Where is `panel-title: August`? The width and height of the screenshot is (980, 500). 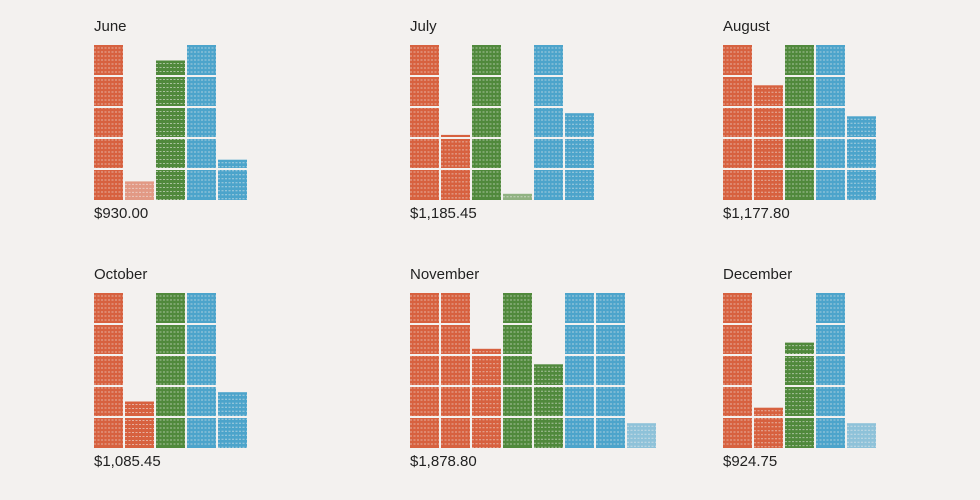 panel-title: August is located at coordinates (746, 26).